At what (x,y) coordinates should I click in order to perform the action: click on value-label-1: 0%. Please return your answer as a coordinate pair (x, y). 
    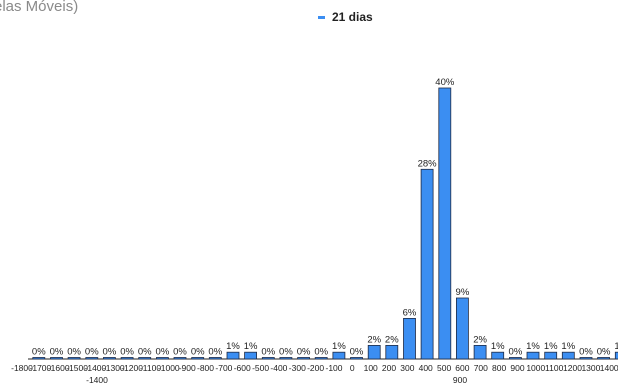
    Looking at the image, I should click on (57, 352).